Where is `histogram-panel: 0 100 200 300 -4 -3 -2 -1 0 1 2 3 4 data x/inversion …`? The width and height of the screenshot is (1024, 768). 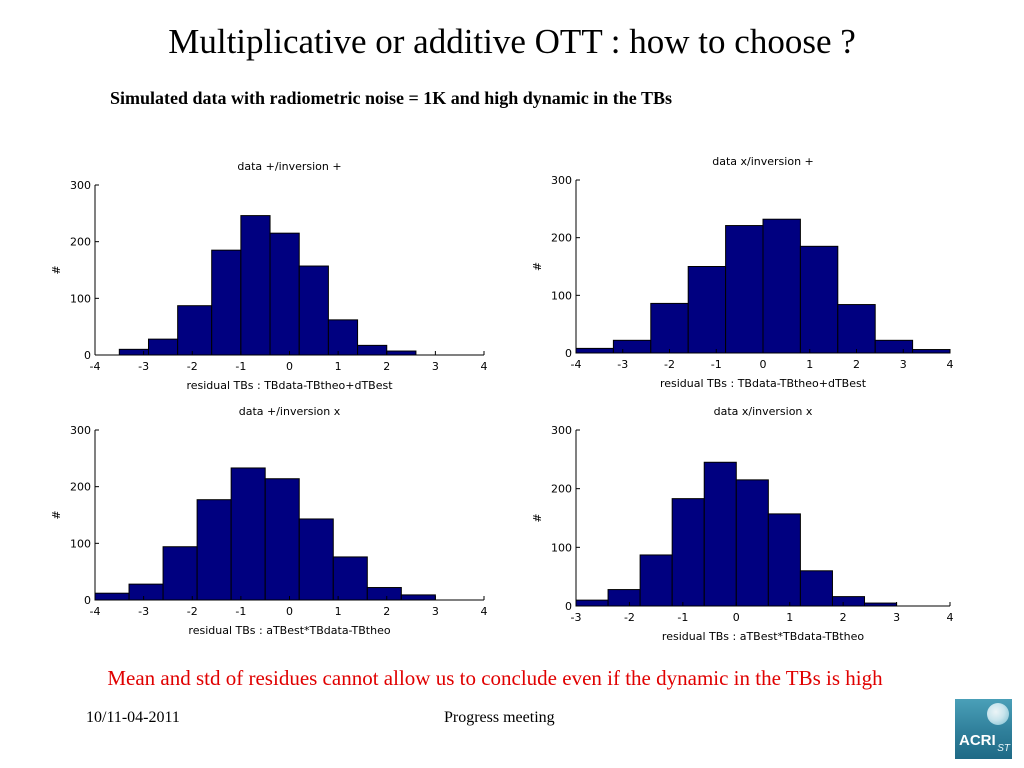
histogram-panel: 0 100 200 300 -4 -3 -2 -1 0 1 2 3 4 data x/inversion … is located at coordinates (742, 272).